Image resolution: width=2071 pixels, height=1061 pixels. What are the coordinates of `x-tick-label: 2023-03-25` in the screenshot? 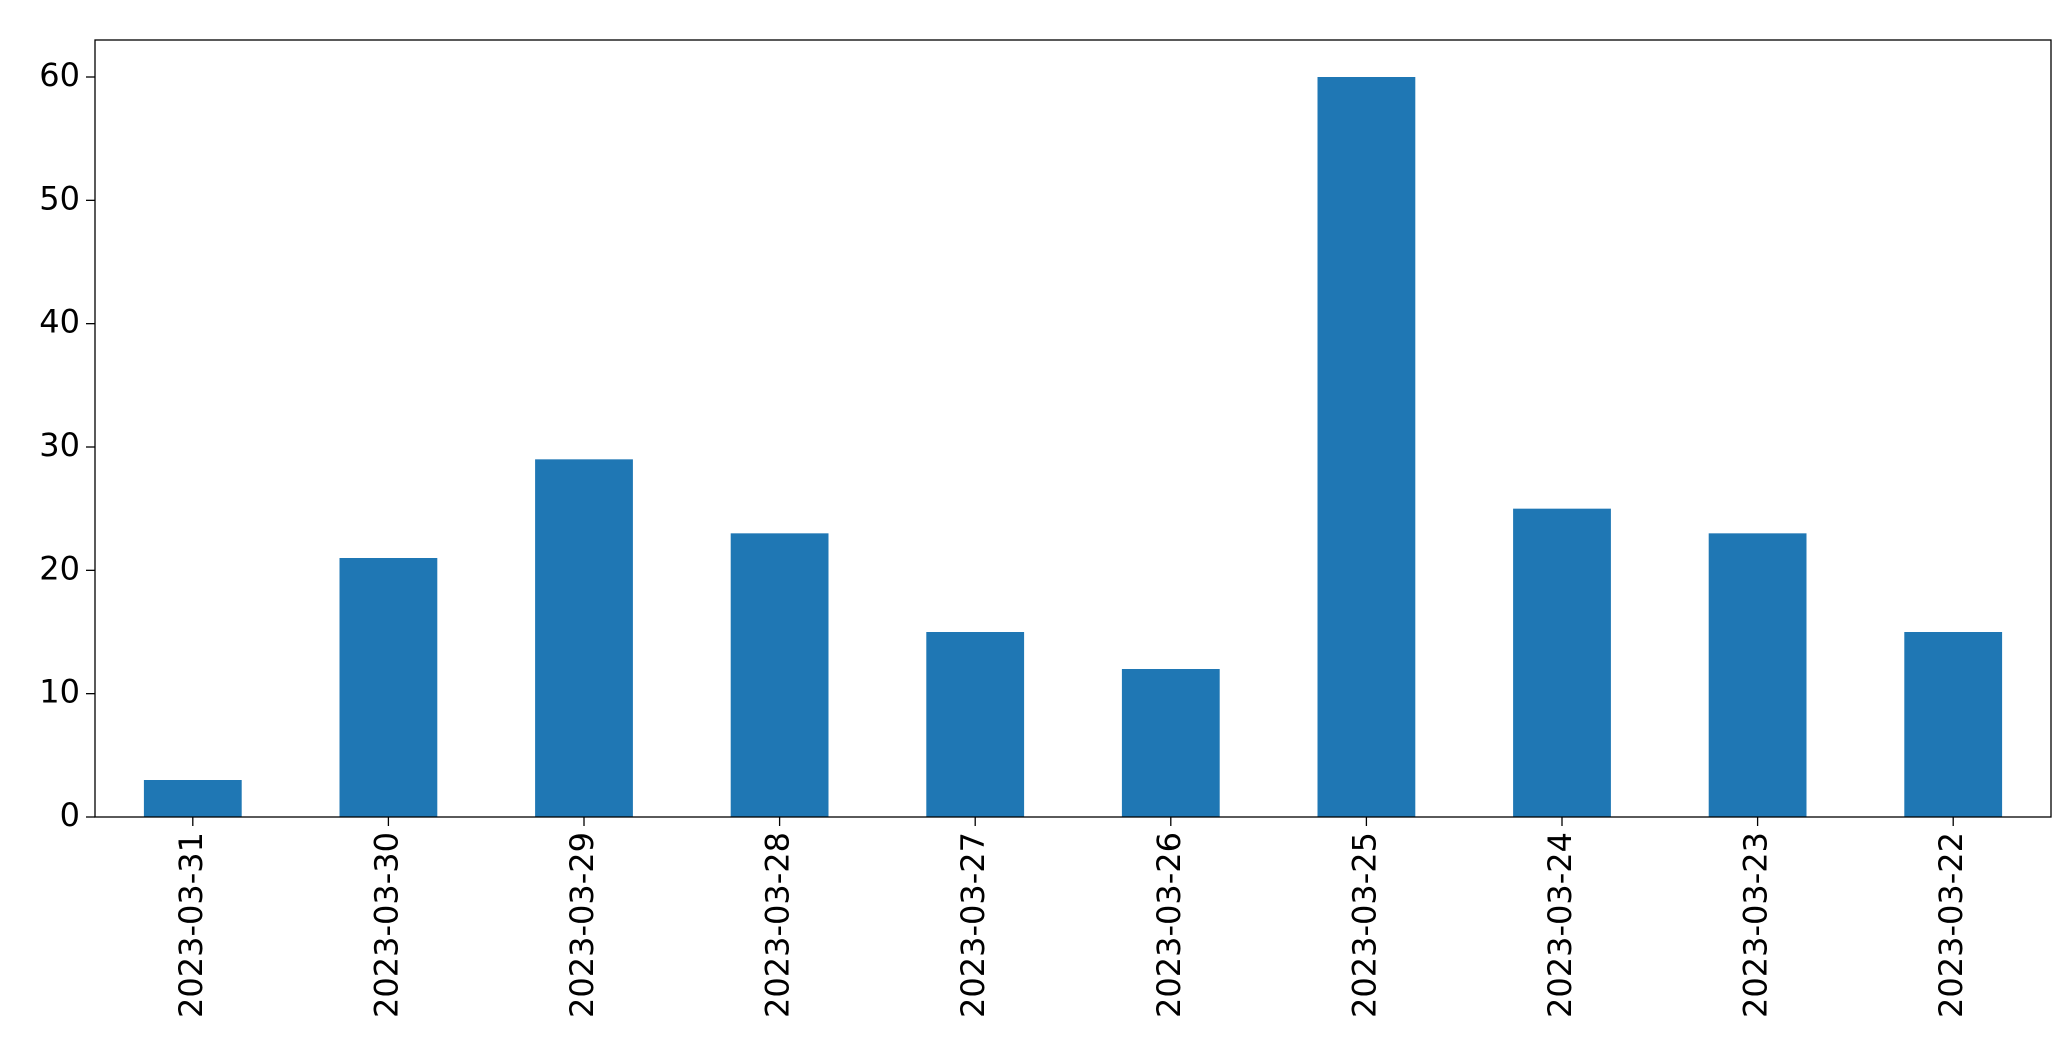 It's located at (1364, 925).